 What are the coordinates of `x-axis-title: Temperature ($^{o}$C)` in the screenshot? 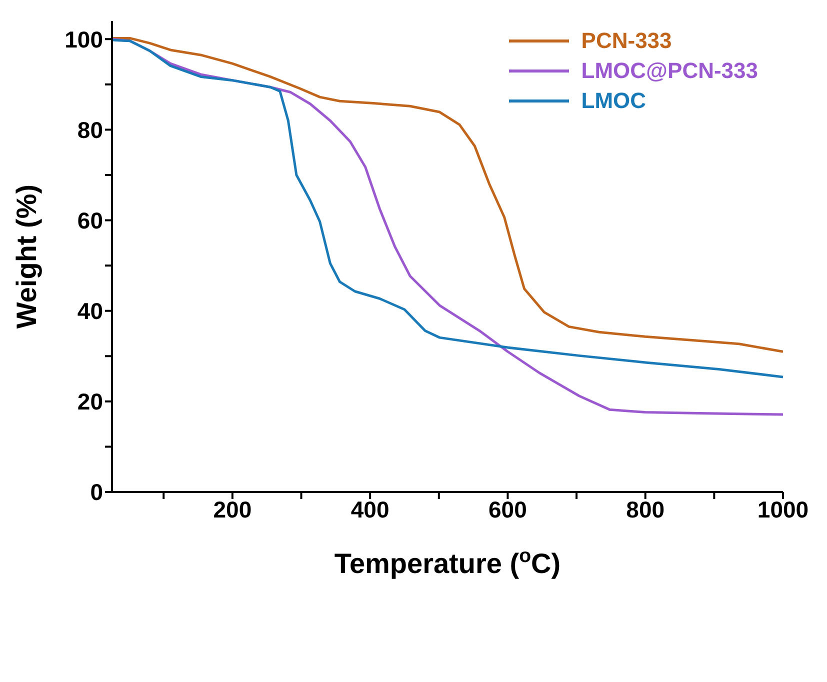 It's located at (447, 562).